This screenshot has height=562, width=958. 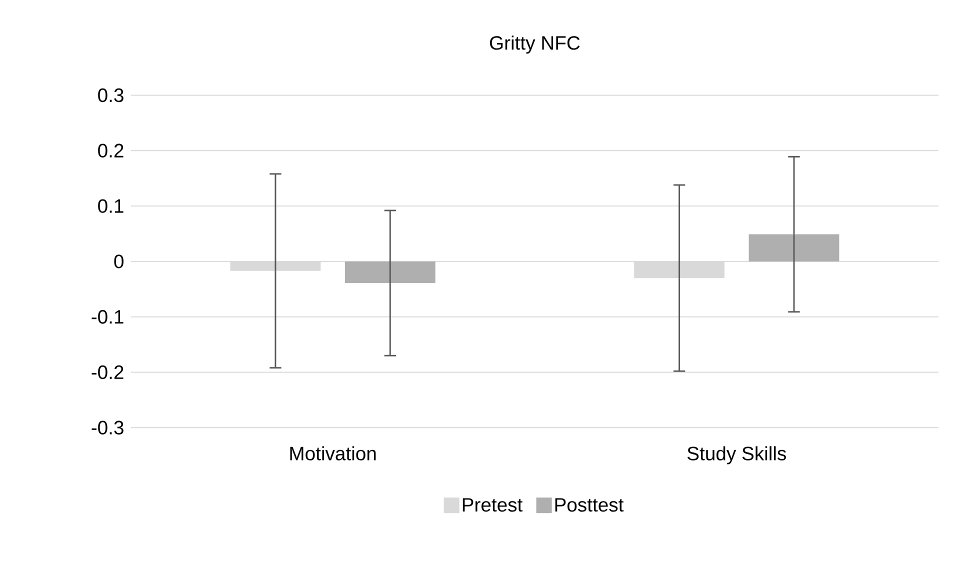 I want to click on y-tick-label: 0.2, so click(x=111, y=151).